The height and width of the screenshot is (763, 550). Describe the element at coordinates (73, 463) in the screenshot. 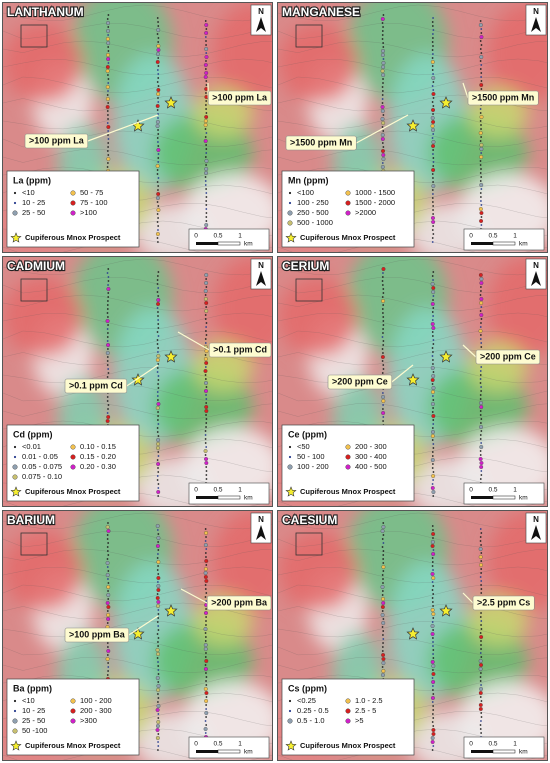

I see `legend-box` at that location.